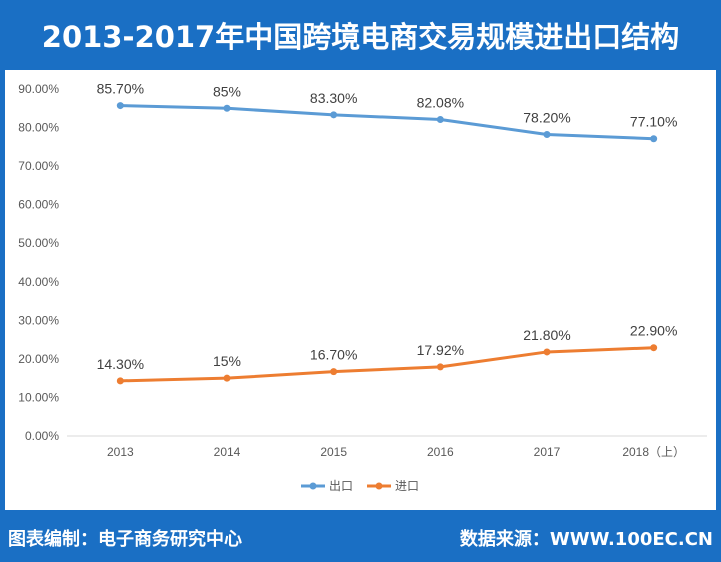  Describe the element at coordinates (407, 486) in the screenshot. I see `legend-label: 进口` at that location.